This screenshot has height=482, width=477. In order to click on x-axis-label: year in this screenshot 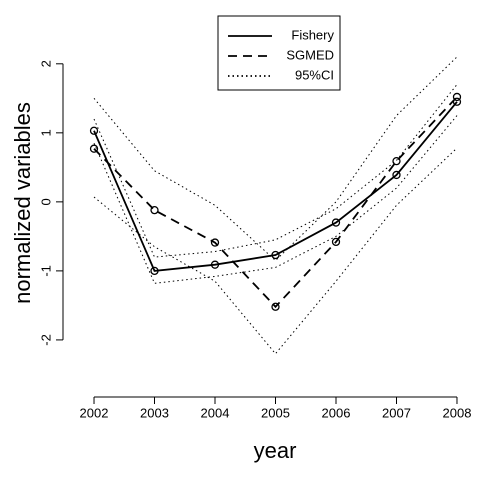, I will do `click(275, 450)`.